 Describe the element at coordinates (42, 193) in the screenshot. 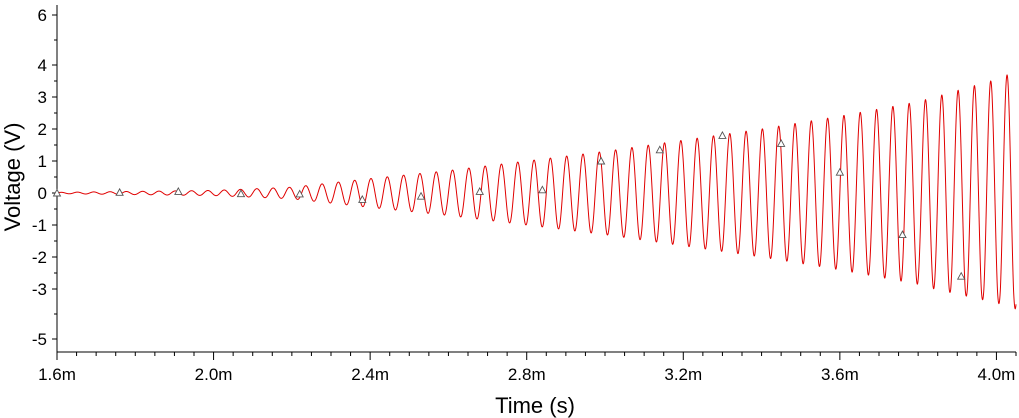

I see `y-tick-label: 0` at that location.